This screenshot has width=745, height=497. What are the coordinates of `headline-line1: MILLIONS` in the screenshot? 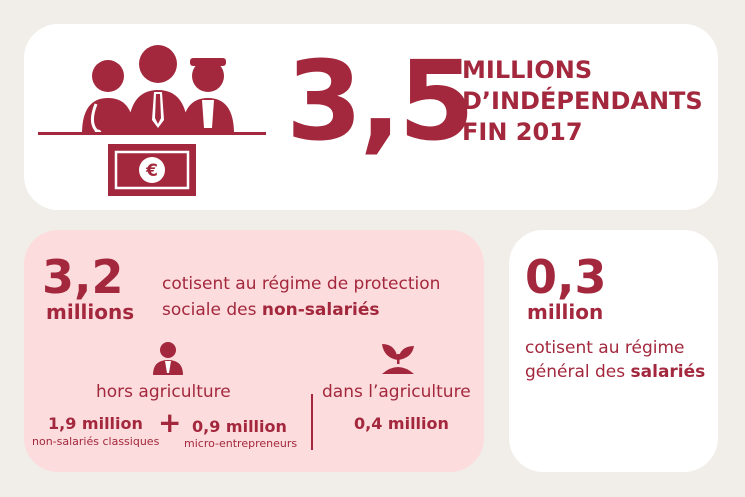 It's located at (527, 70).